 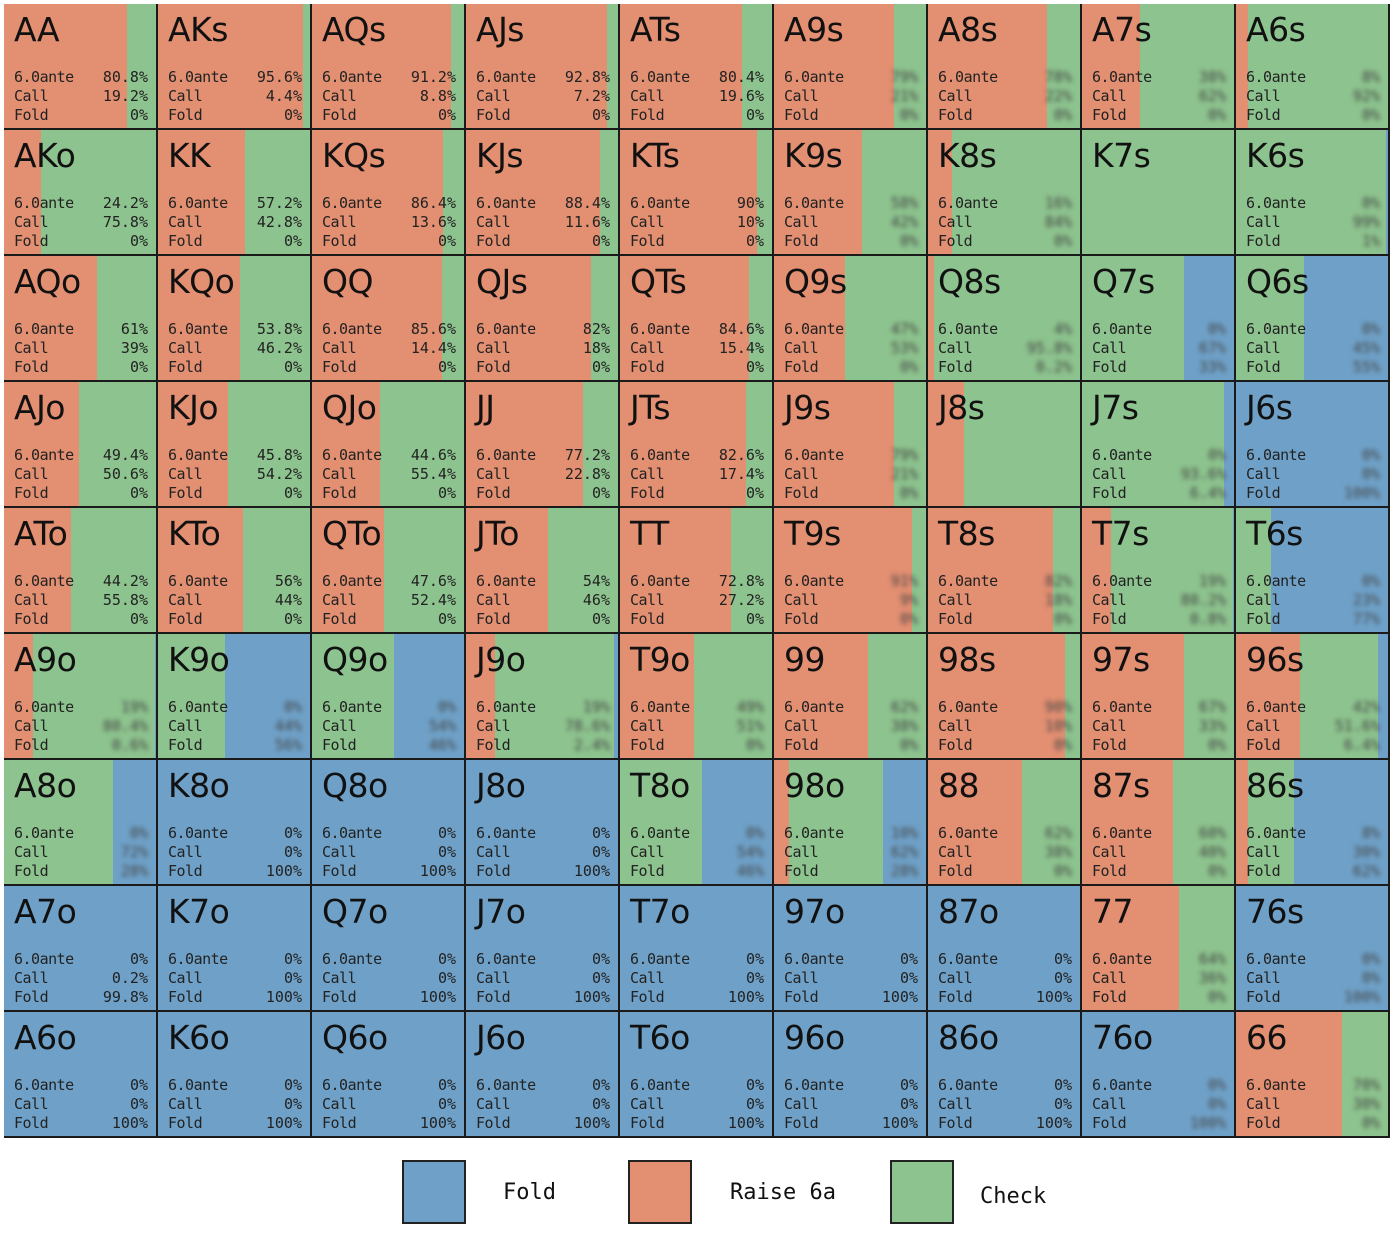 I want to click on hand-label: AQs, so click(x=354, y=29).